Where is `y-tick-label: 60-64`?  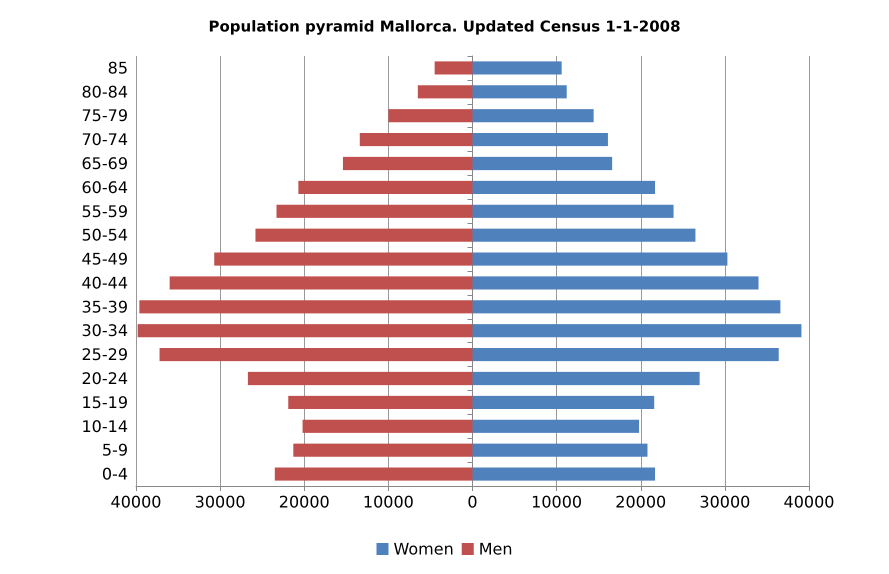
y-tick-label: 60-64 is located at coordinates (105, 187).